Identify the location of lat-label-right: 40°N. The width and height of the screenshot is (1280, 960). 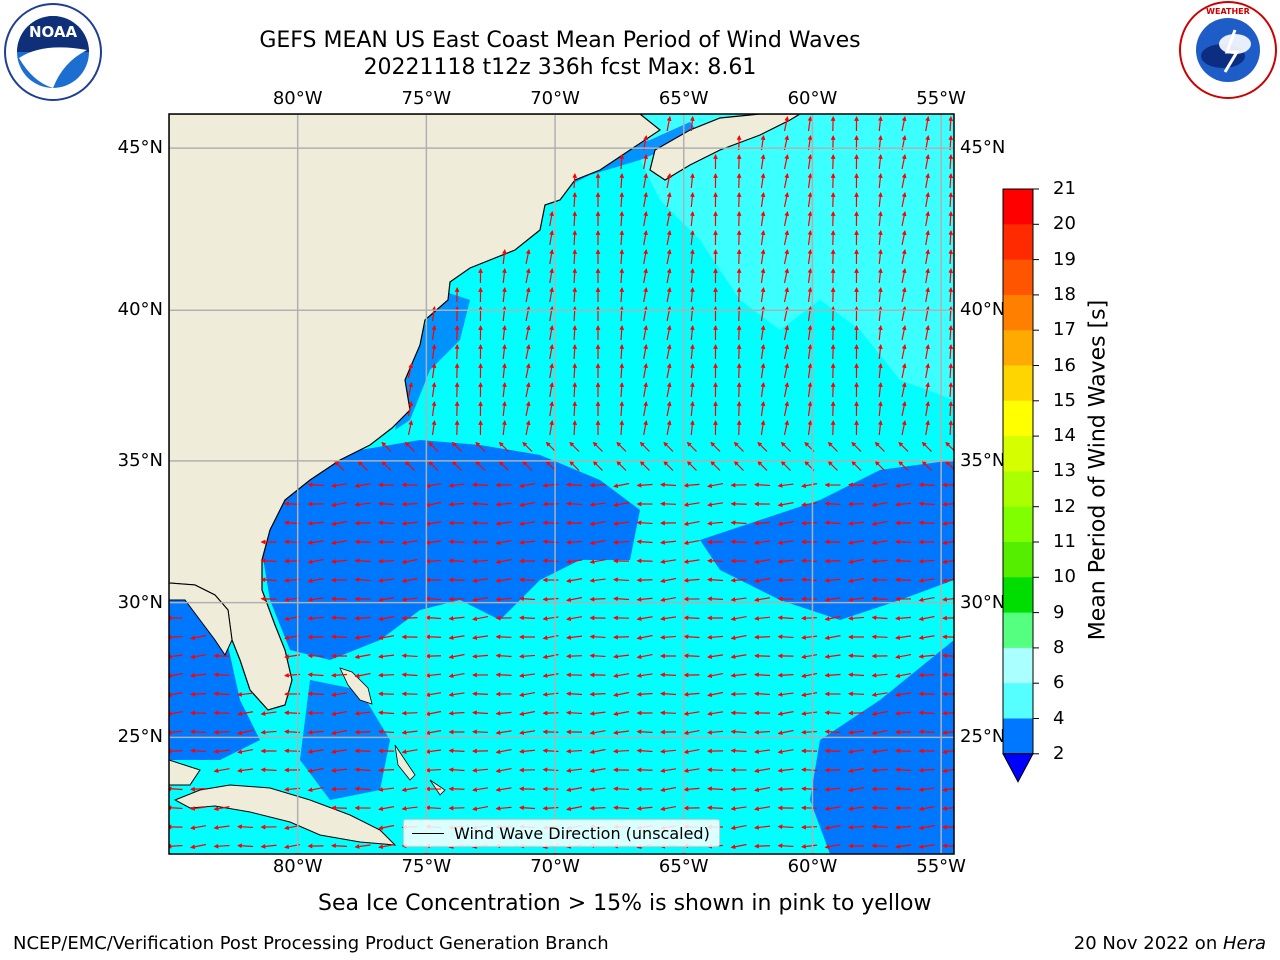
(983, 310).